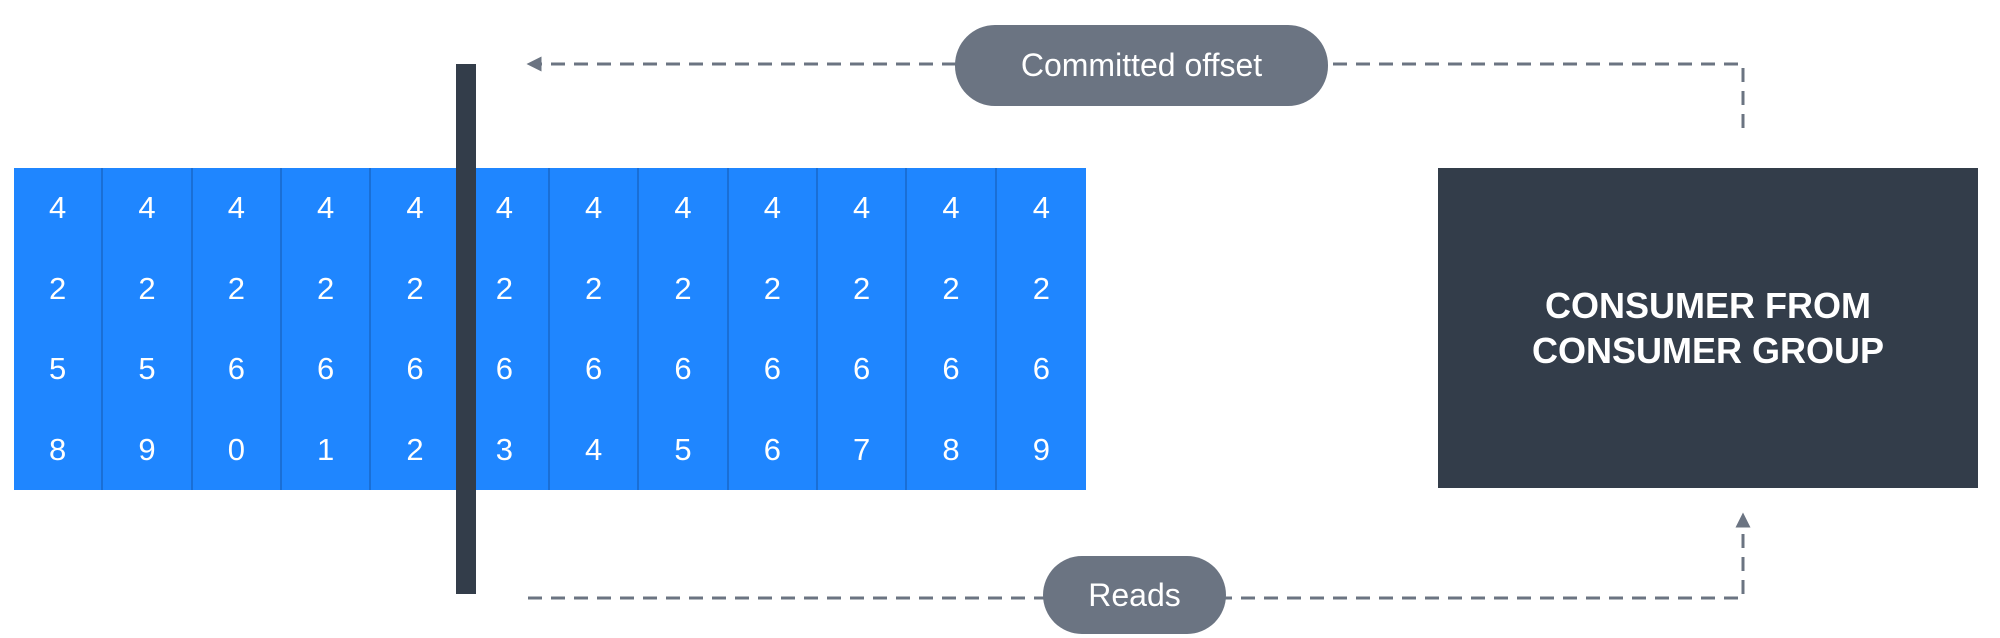 The width and height of the screenshot is (2000, 638). What do you see at coordinates (59, 329) in the screenshot?
I see `log-column: 4 2 5 8` at bounding box center [59, 329].